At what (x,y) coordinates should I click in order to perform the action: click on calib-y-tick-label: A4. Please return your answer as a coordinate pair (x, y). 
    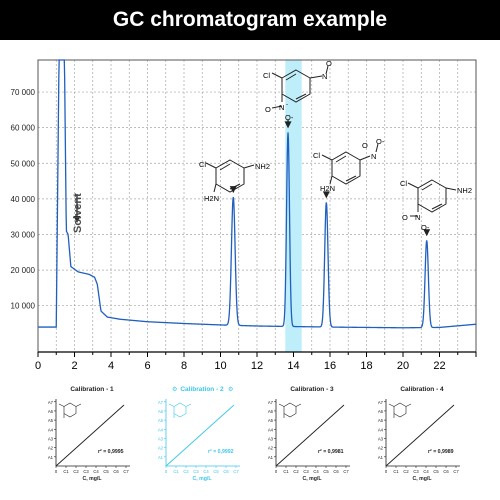
    Looking at the image, I should click on (271, 429).